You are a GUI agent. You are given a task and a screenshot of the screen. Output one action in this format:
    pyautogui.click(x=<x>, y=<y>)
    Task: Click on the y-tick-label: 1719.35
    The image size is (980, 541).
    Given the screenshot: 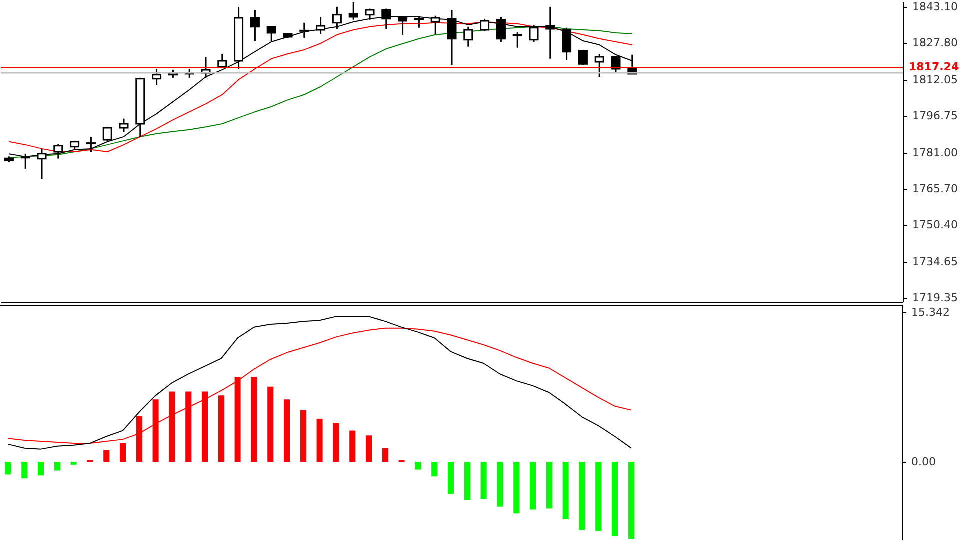 What is the action you would take?
    pyautogui.click(x=935, y=297)
    